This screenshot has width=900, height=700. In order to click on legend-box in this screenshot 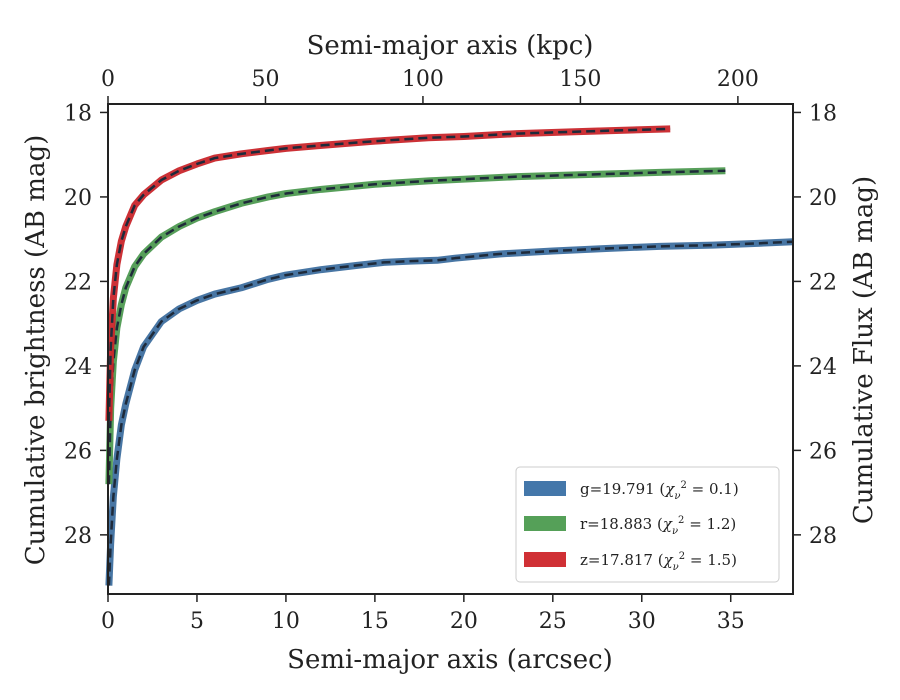, I will do `click(647, 524)`.